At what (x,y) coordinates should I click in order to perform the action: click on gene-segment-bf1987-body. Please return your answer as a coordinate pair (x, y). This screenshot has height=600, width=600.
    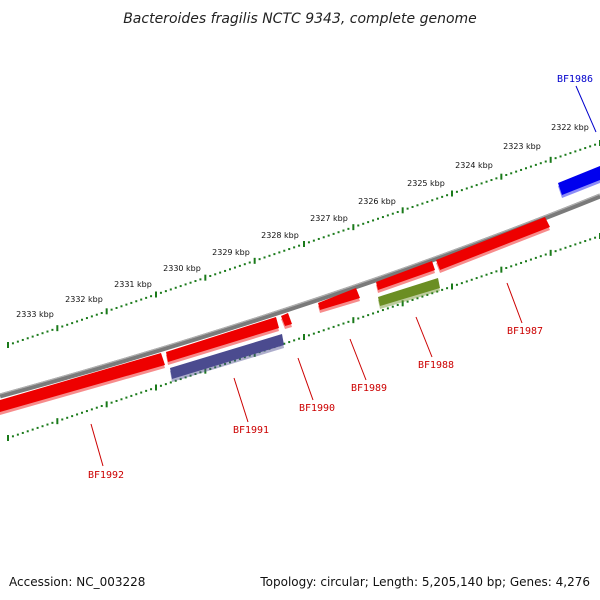
    Looking at the image, I should click on (405, 275).